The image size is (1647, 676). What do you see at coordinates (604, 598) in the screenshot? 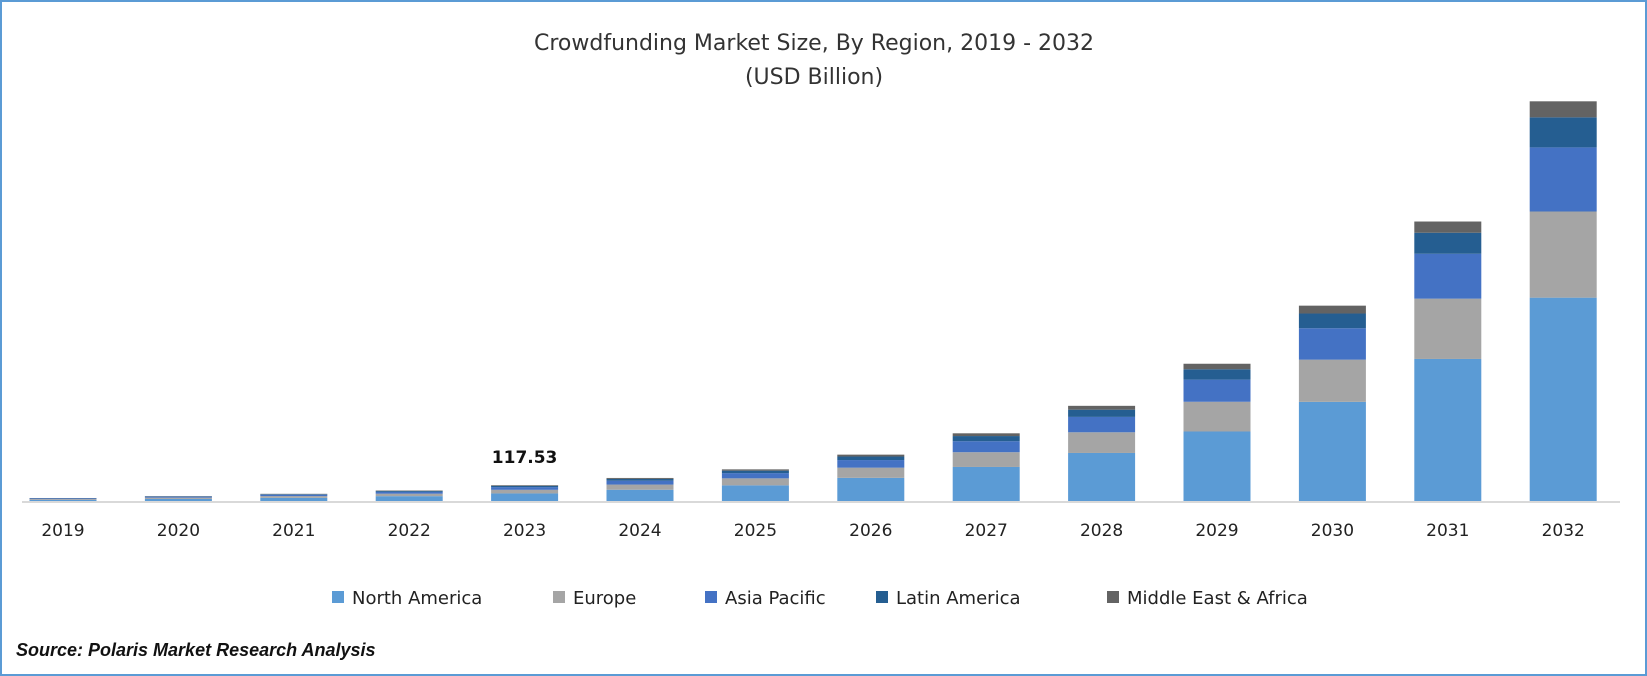
I see `legend-label: Europe` at bounding box center [604, 598].